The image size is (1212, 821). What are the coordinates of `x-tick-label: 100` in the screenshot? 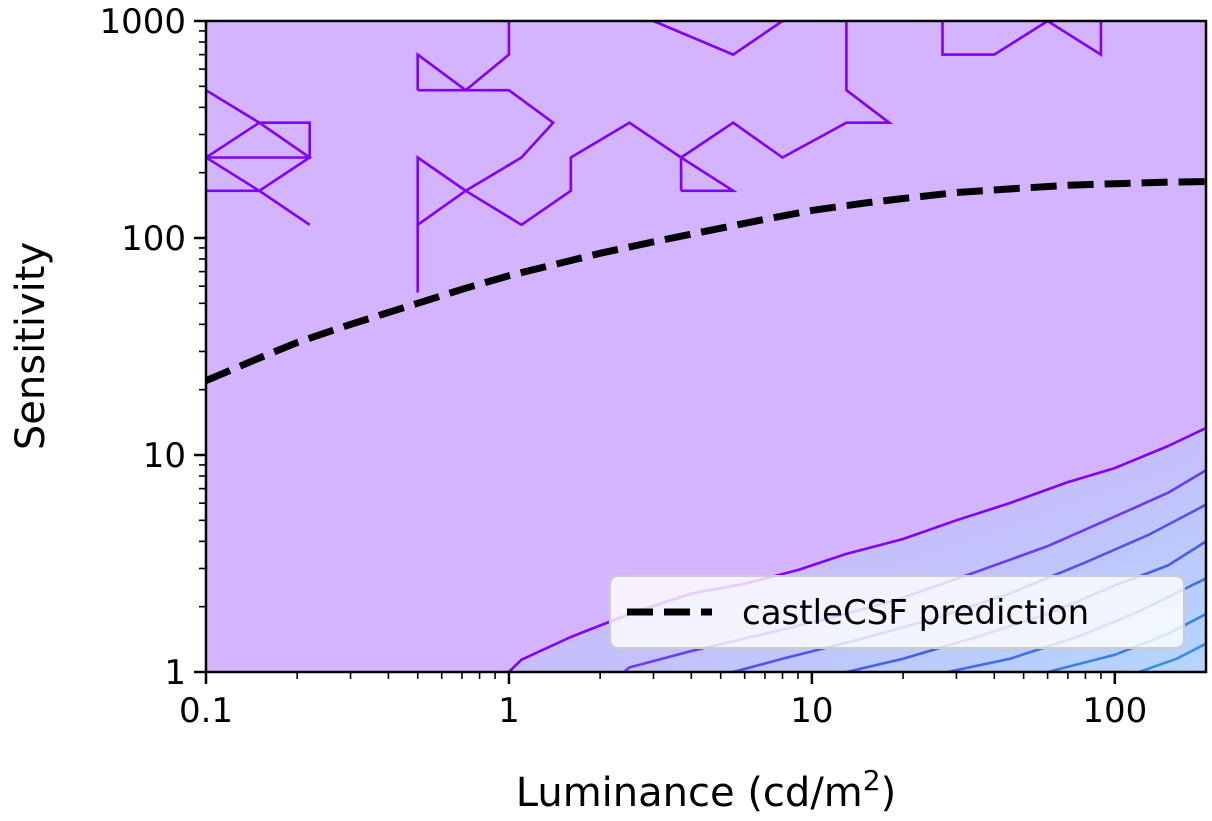 It's located at (1114, 711).